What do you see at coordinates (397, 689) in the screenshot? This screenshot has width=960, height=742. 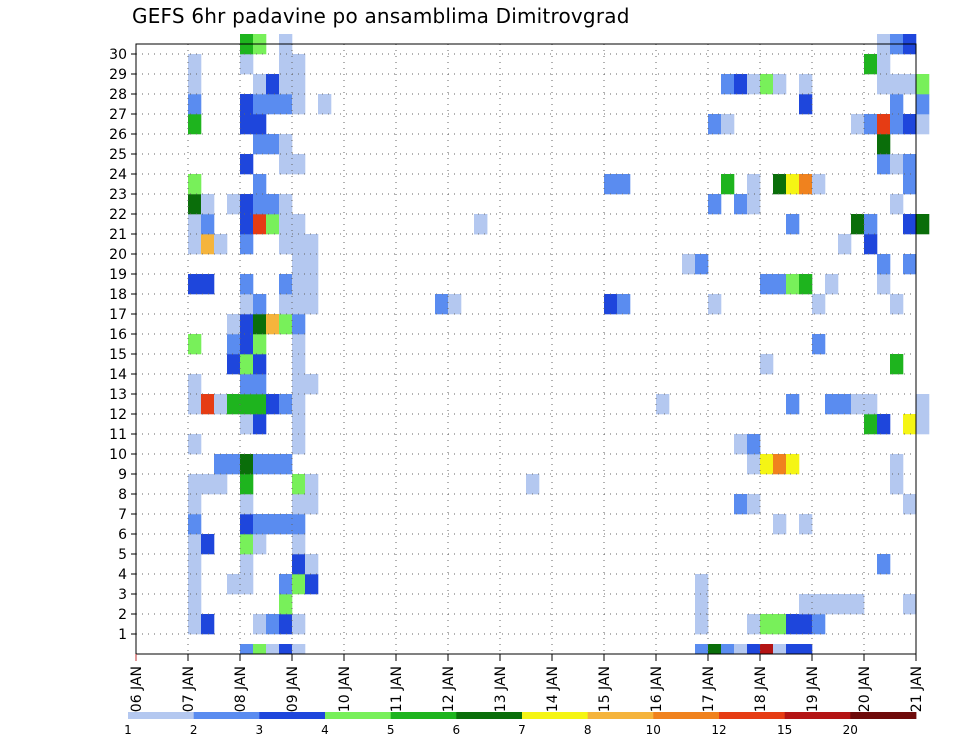 I see `x-tick-label: 11 JAN` at bounding box center [397, 689].